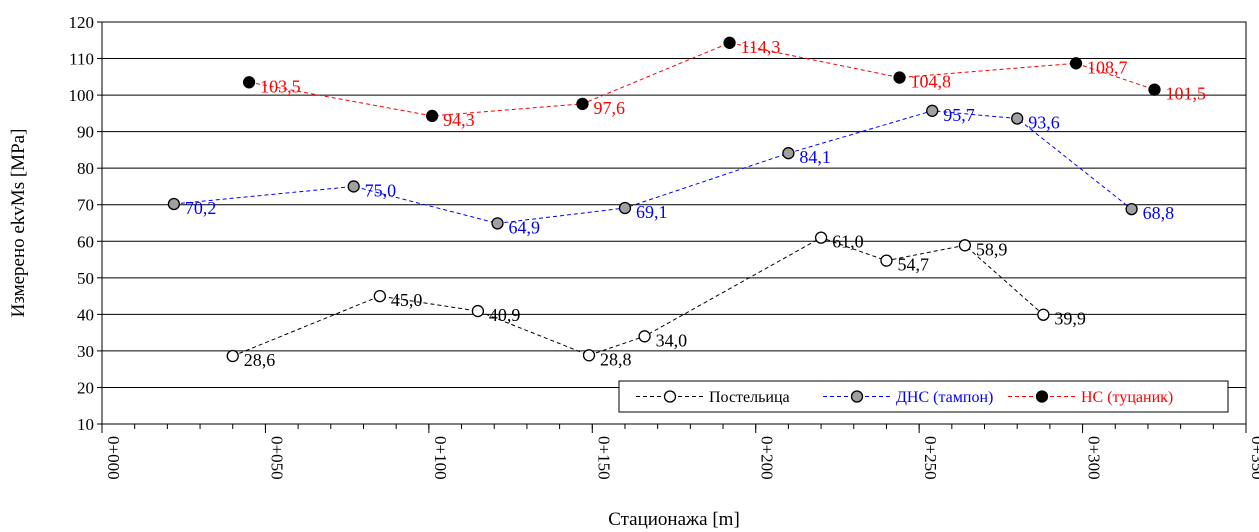 The height and width of the screenshot is (532, 1259). I want to click on data-label: 95,7, so click(959, 115).